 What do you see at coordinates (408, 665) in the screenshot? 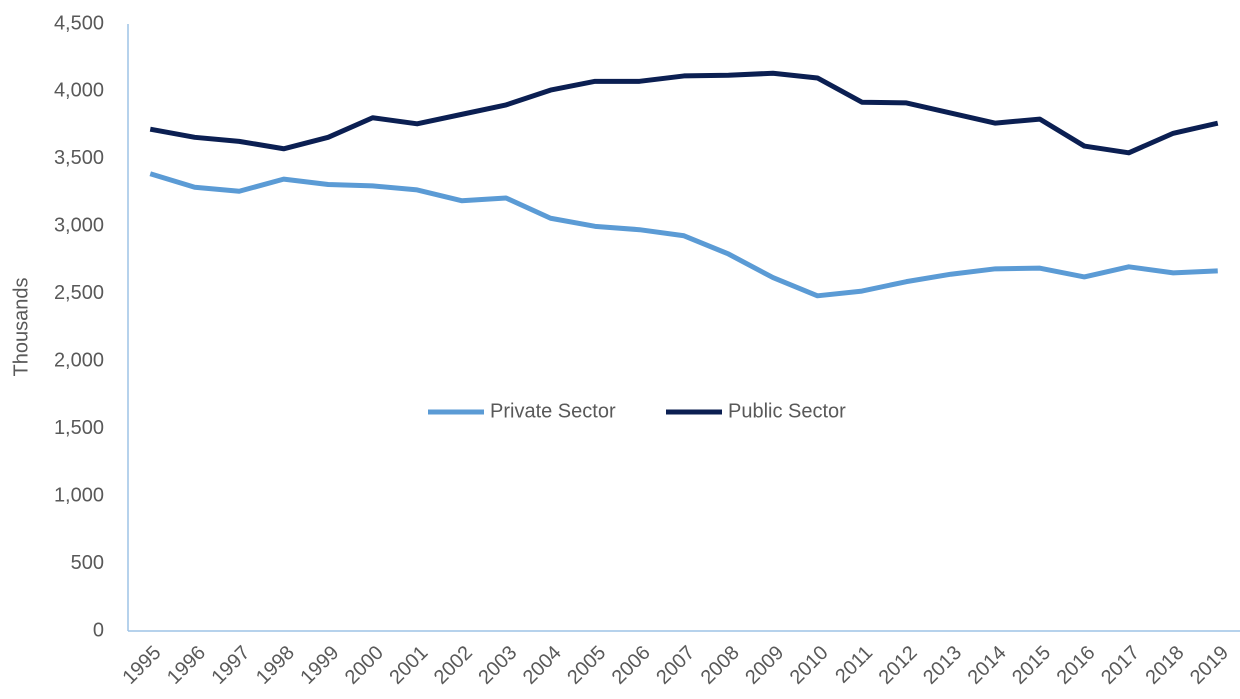
I see `x-tick-label: 2001` at bounding box center [408, 665].